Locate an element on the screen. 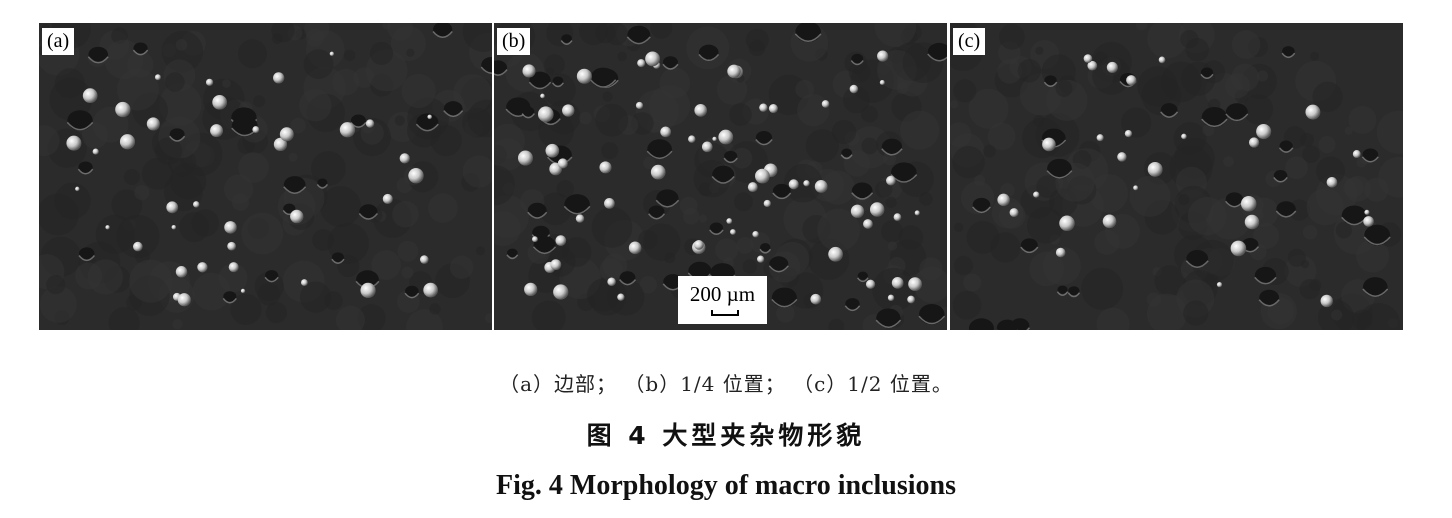 The height and width of the screenshot is (518, 1452). scale-bar: 200 µm is located at coordinates (722, 300).